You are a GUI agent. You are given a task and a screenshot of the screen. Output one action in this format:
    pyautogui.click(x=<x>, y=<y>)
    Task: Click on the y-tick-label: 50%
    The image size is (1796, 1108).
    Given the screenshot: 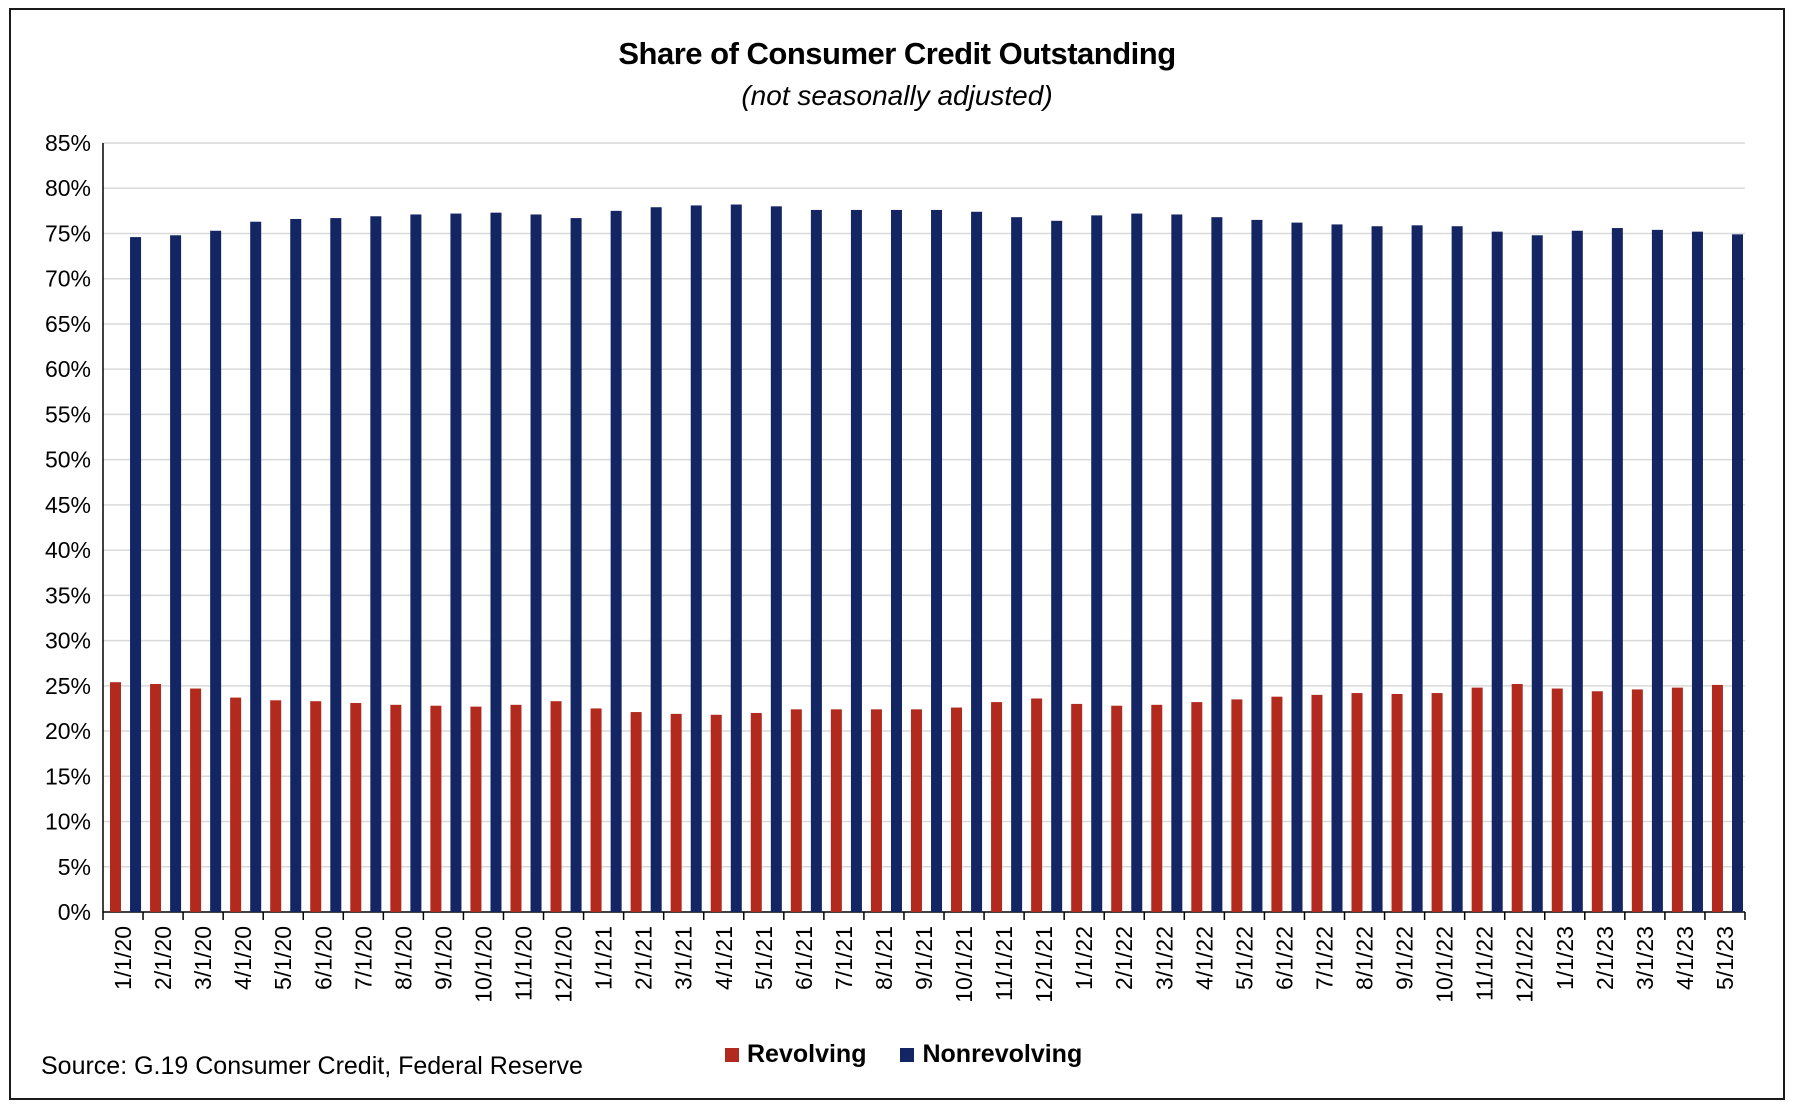 What is the action you would take?
    pyautogui.click(x=68, y=460)
    